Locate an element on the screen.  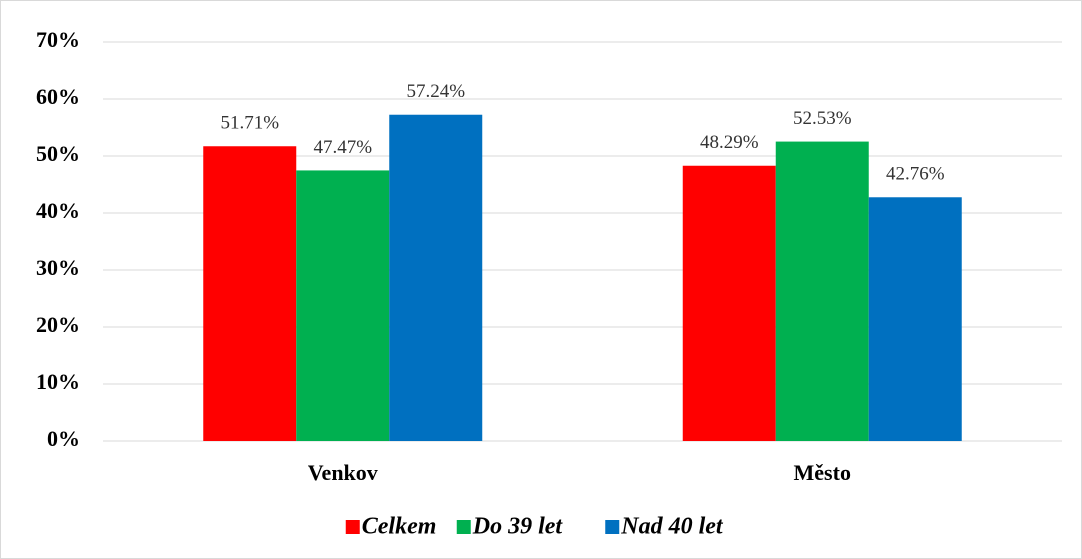
legend-label: Celkem is located at coordinates (399, 527).